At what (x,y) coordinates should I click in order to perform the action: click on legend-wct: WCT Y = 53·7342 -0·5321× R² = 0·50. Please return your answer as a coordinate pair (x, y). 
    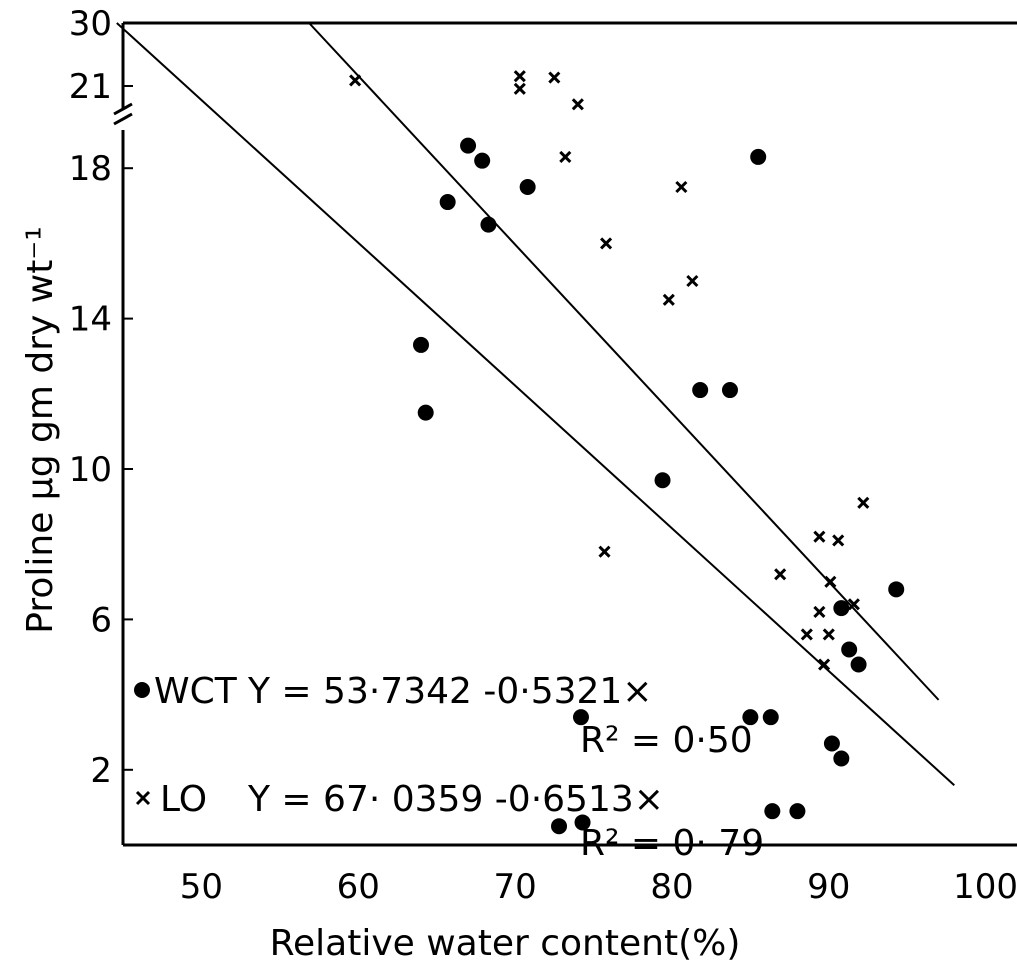
    Looking at the image, I should click on (443, 716).